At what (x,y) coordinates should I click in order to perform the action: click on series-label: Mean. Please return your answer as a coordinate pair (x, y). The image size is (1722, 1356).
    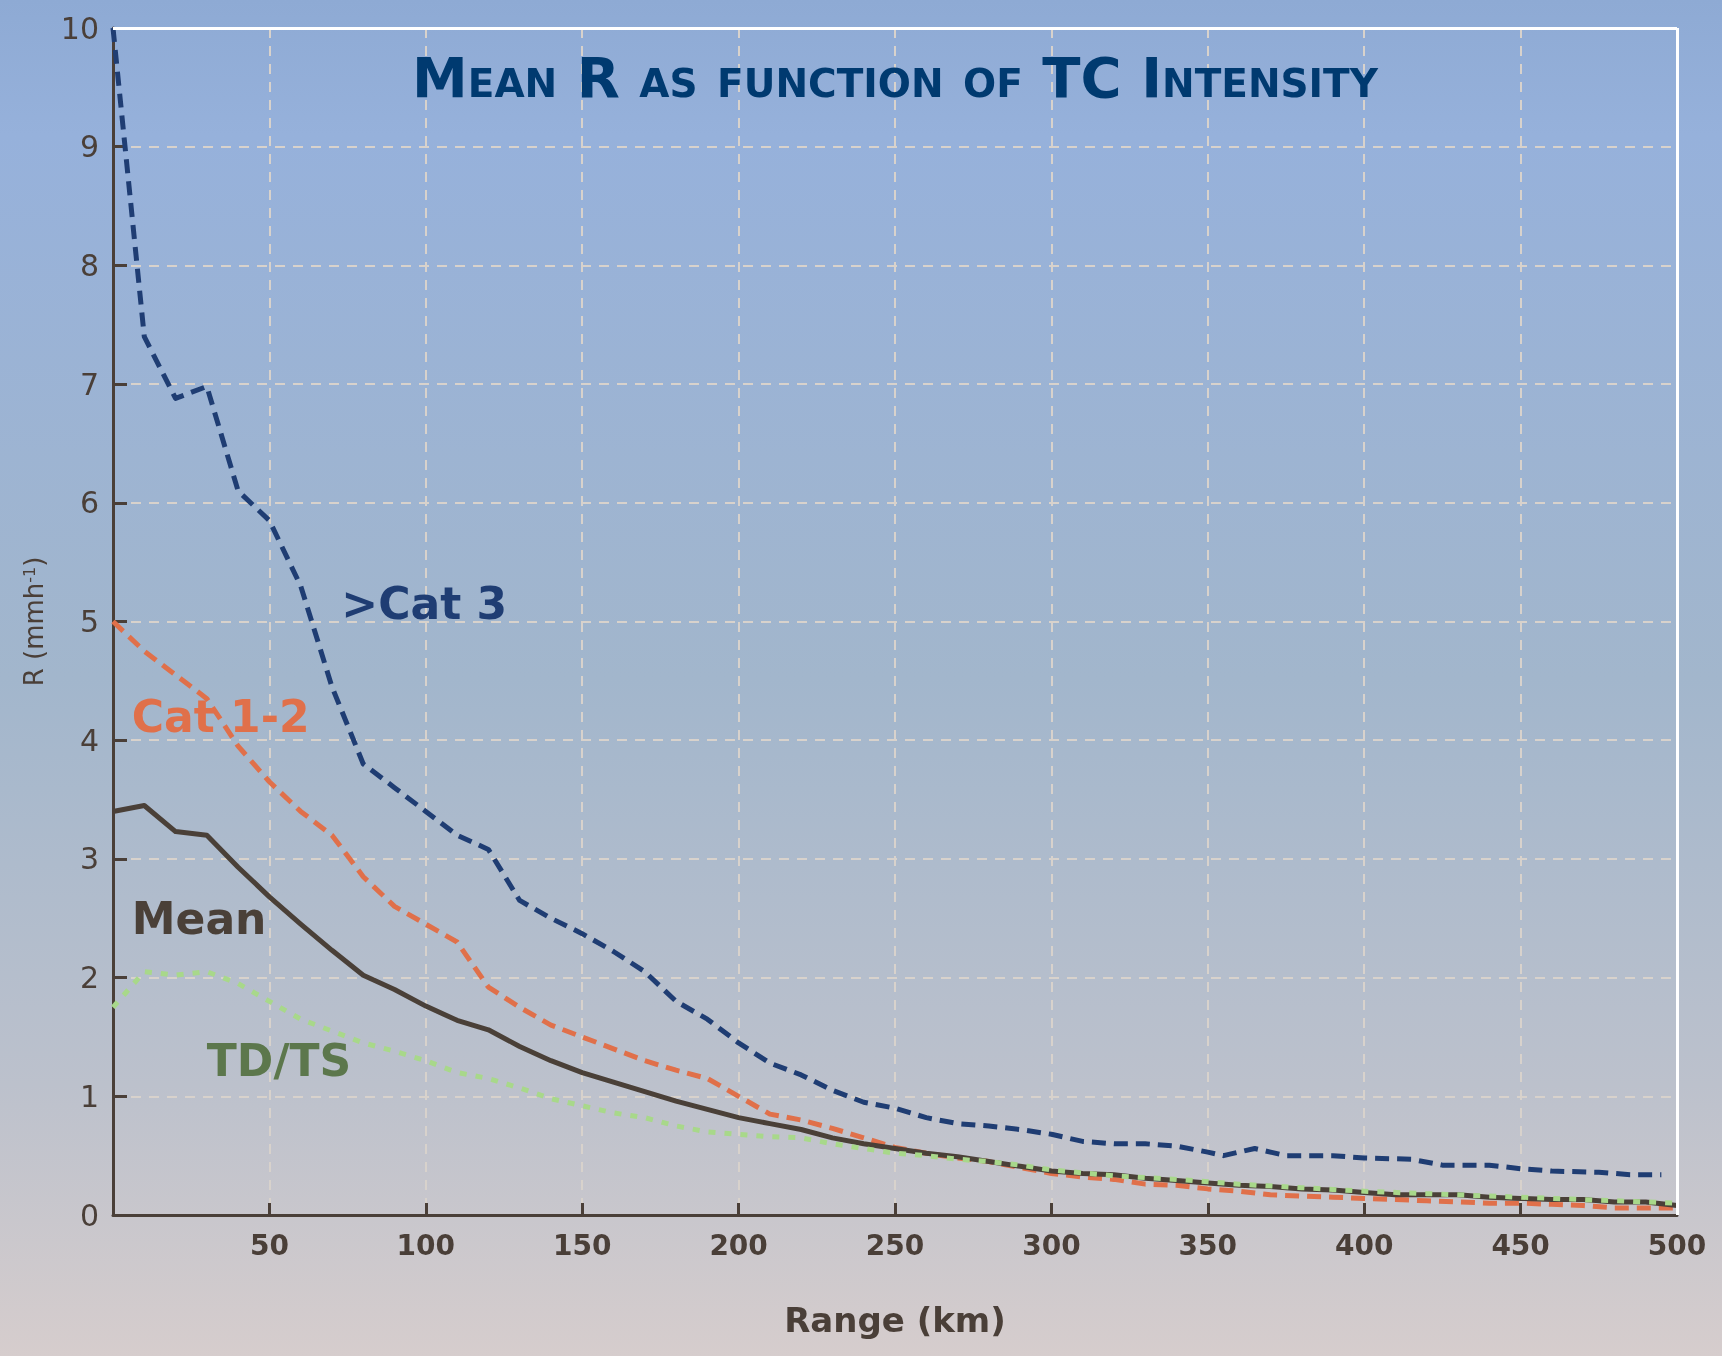
    Looking at the image, I should click on (199, 918).